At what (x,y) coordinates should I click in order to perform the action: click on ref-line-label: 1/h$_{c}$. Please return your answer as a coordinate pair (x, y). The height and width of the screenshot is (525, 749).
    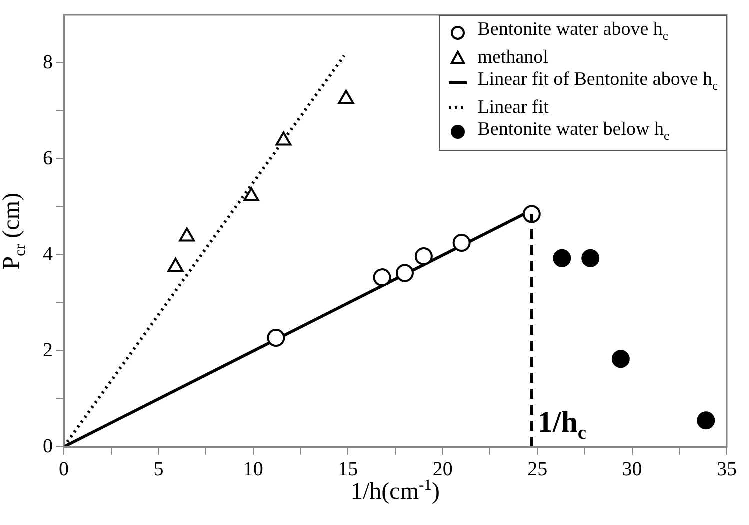
    Looking at the image, I should click on (562, 425).